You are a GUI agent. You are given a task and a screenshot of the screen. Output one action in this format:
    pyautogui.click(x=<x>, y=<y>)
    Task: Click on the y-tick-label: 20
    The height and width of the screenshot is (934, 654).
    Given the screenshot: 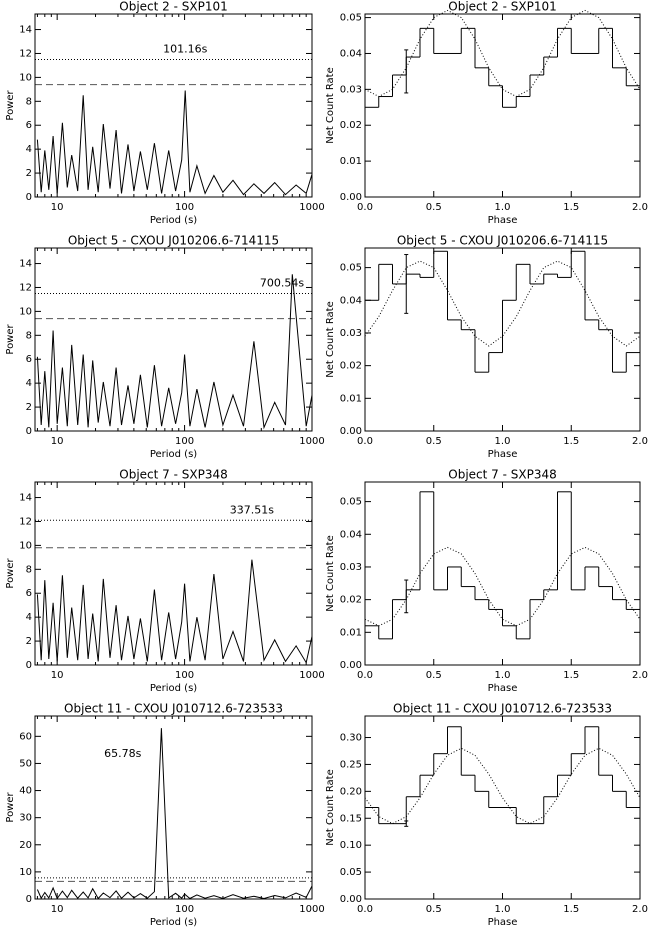 What is the action you would take?
    pyautogui.click(x=25, y=845)
    